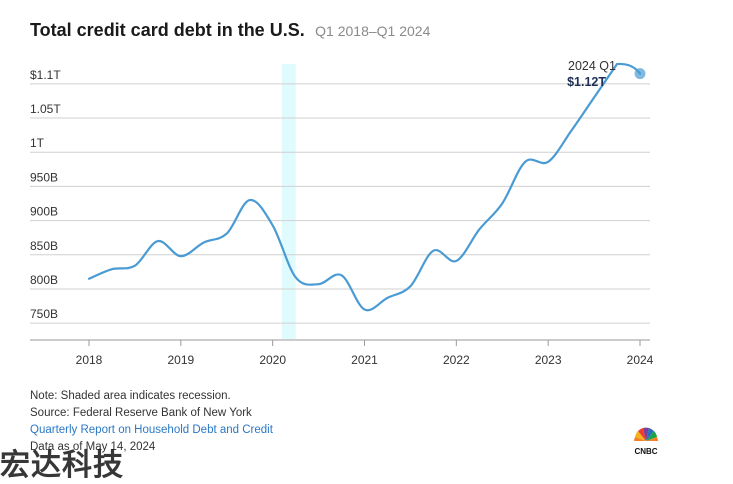  I want to click on cnbc-peacock-logo: CNBC, so click(646, 441).